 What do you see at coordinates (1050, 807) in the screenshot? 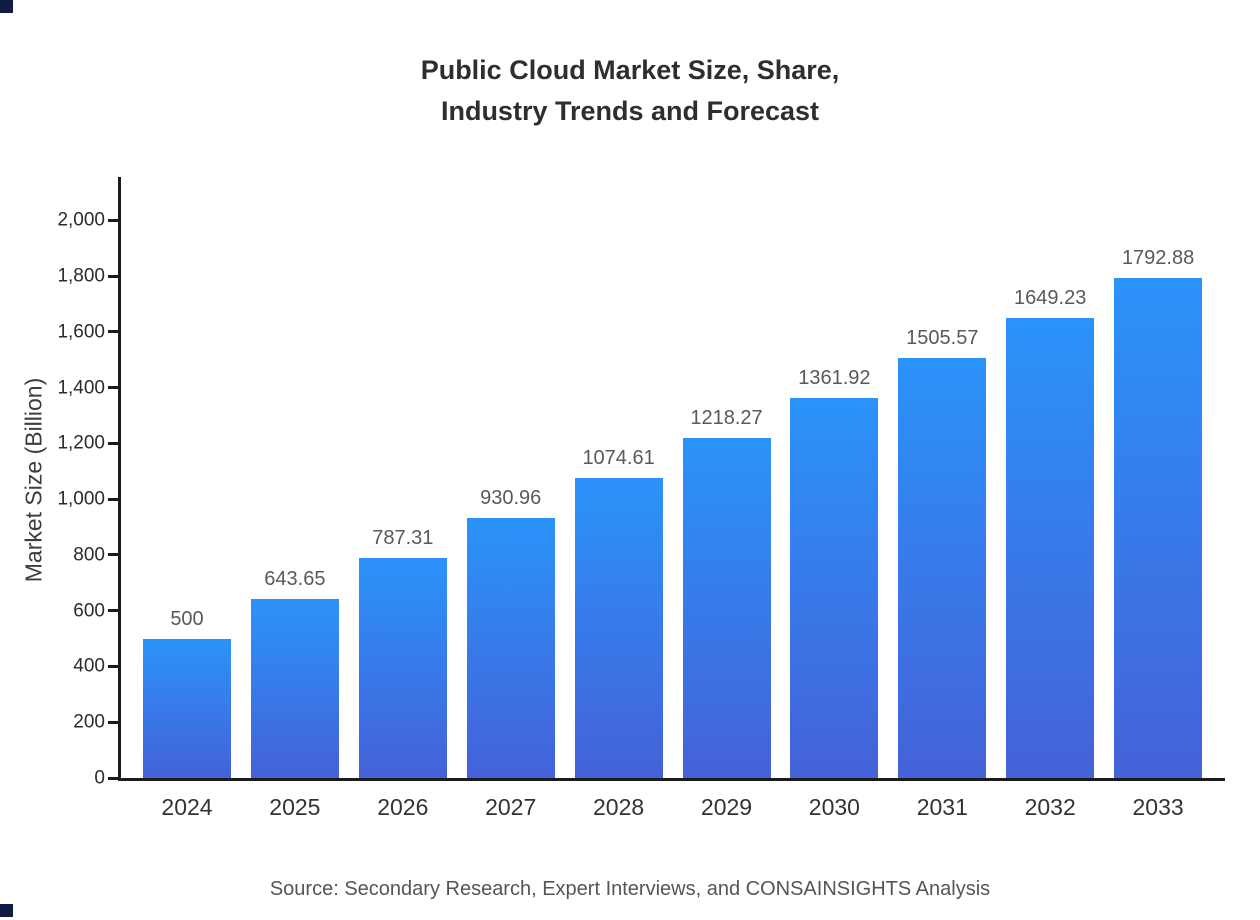
I see `x-tick-label: 2032` at bounding box center [1050, 807].